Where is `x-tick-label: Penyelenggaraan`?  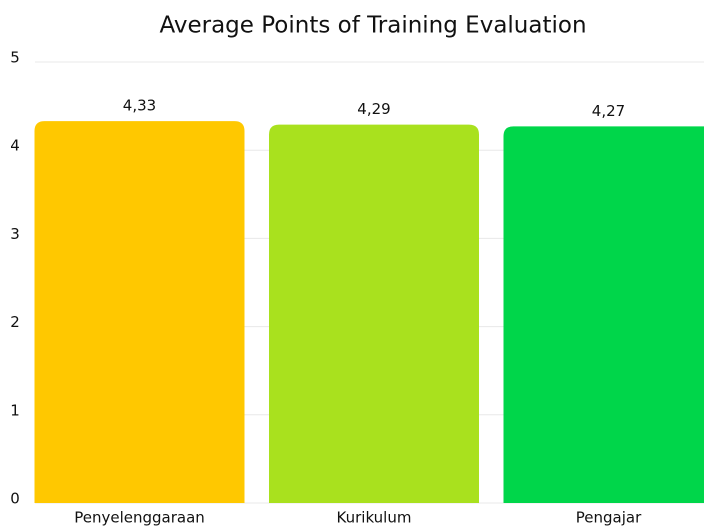 x-tick-label: Penyelenggaraan is located at coordinates (139, 518).